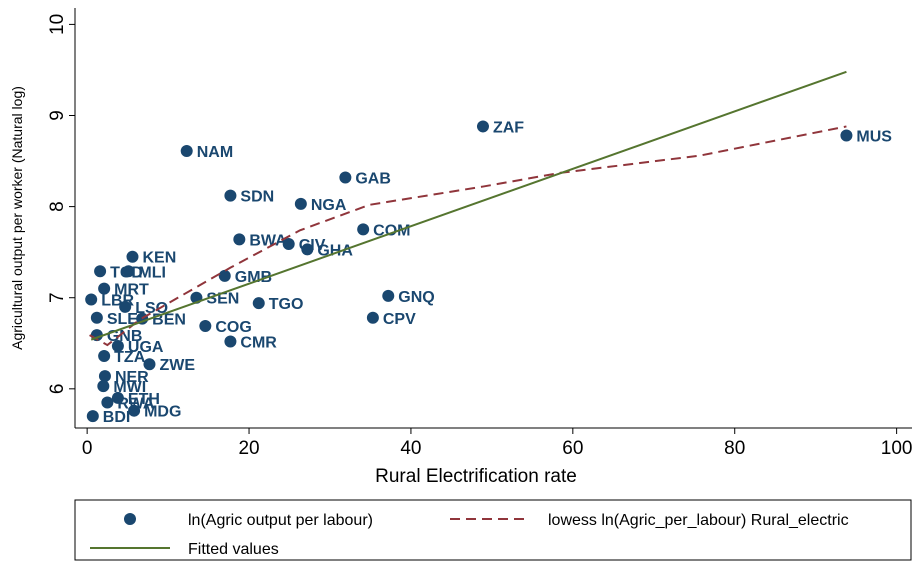 The image size is (919, 567). Describe the element at coordinates (493, 530) in the screenshot. I see `legend-box` at that location.